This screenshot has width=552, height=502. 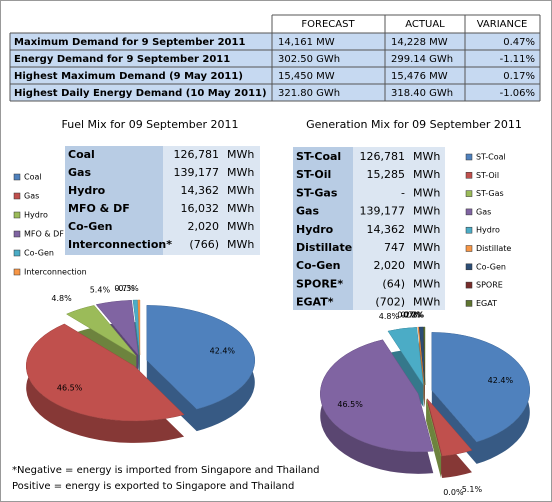 What do you see at coordinates (517, 93) in the screenshot?
I see `variance-cell: -1.06%` at bounding box center [517, 93].